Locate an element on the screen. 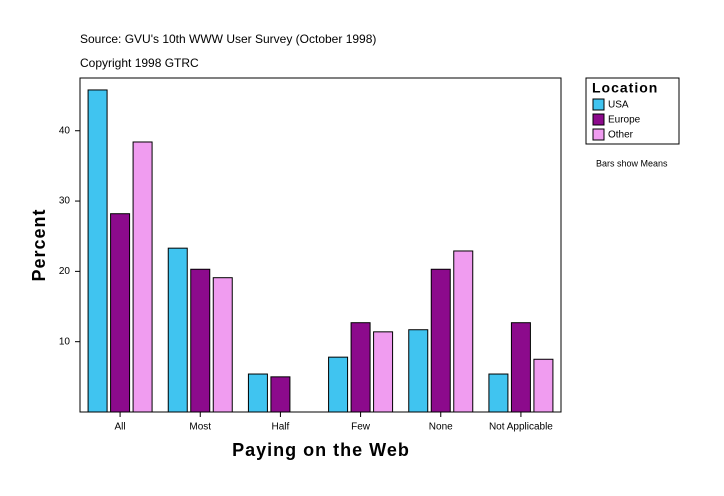  y-tick-label: 40 is located at coordinates (65, 130).